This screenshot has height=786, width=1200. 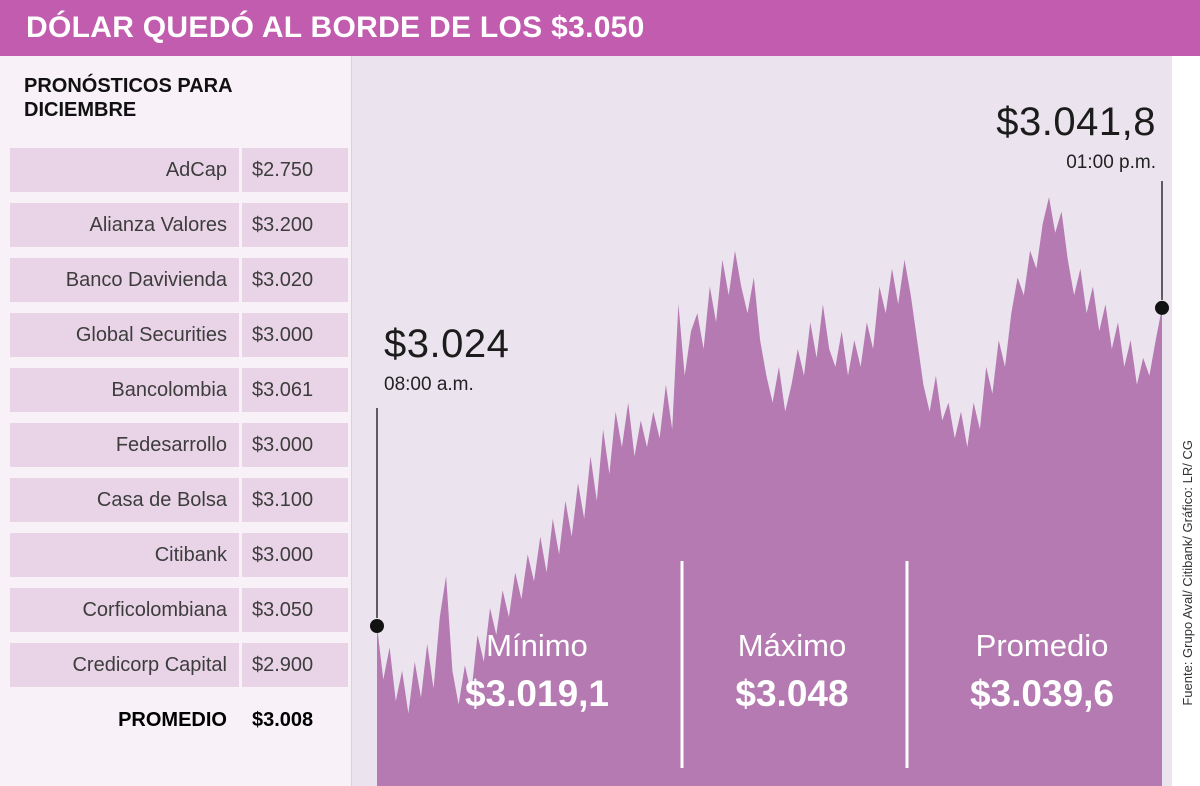 I want to click on bank-name: Bancolombia, so click(x=169, y=389).